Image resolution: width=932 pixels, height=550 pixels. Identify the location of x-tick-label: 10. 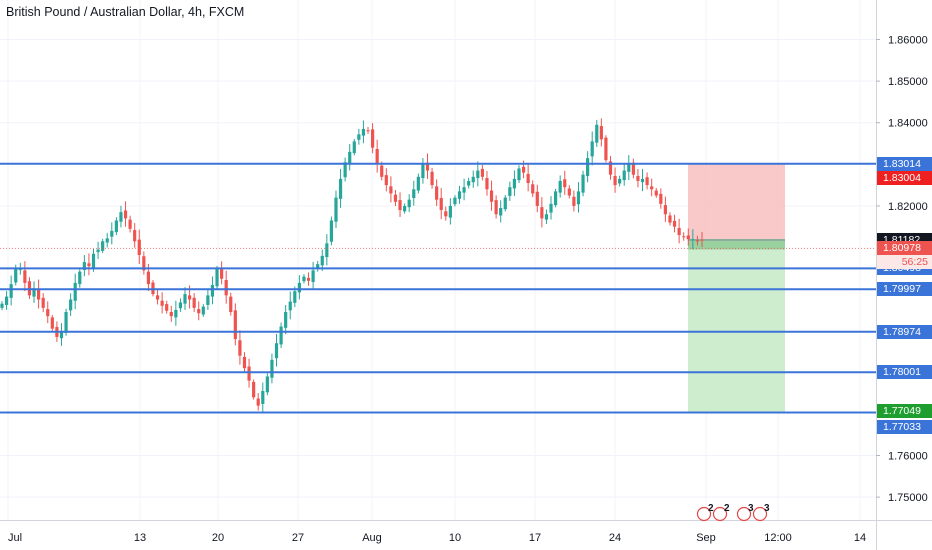
(455, 538).